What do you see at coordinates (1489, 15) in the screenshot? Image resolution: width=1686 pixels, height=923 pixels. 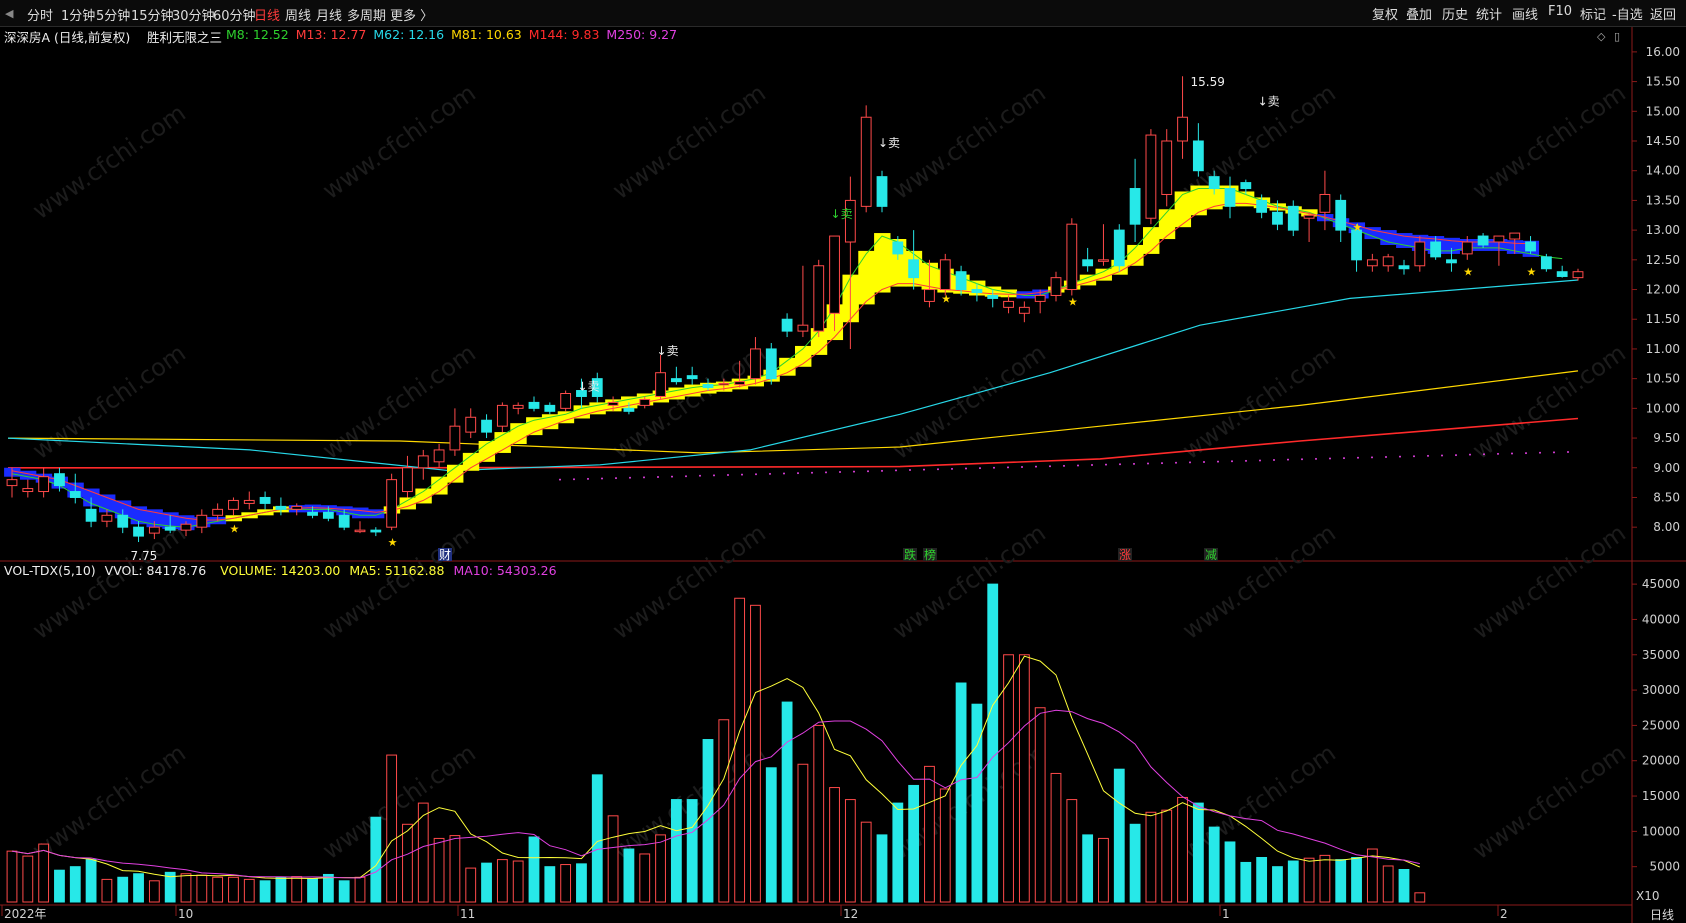 I see `toolbar-button-3: 统计` at bounding box center [1489, 15].